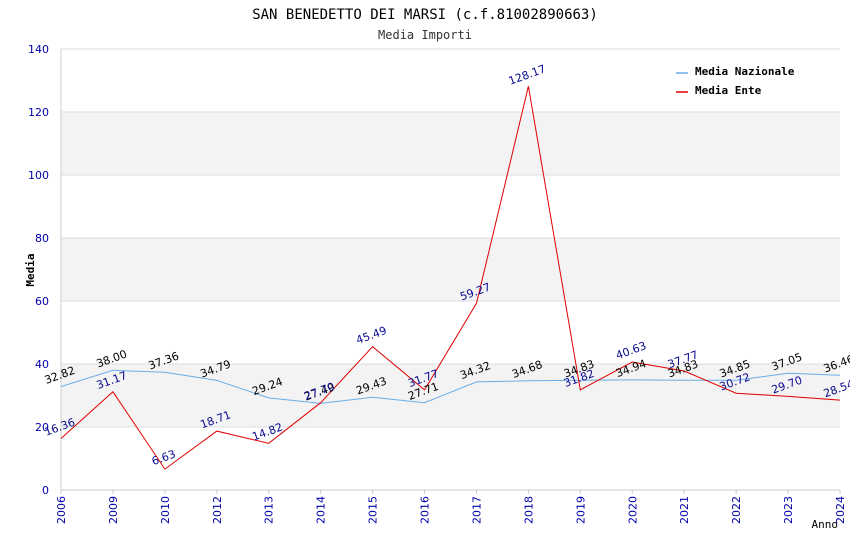 The height and width of the screenshot is (555, 850). Describe the element at coordinates (269, 510) in the screenshot. I see `x-tick-label: 2013` at that location.